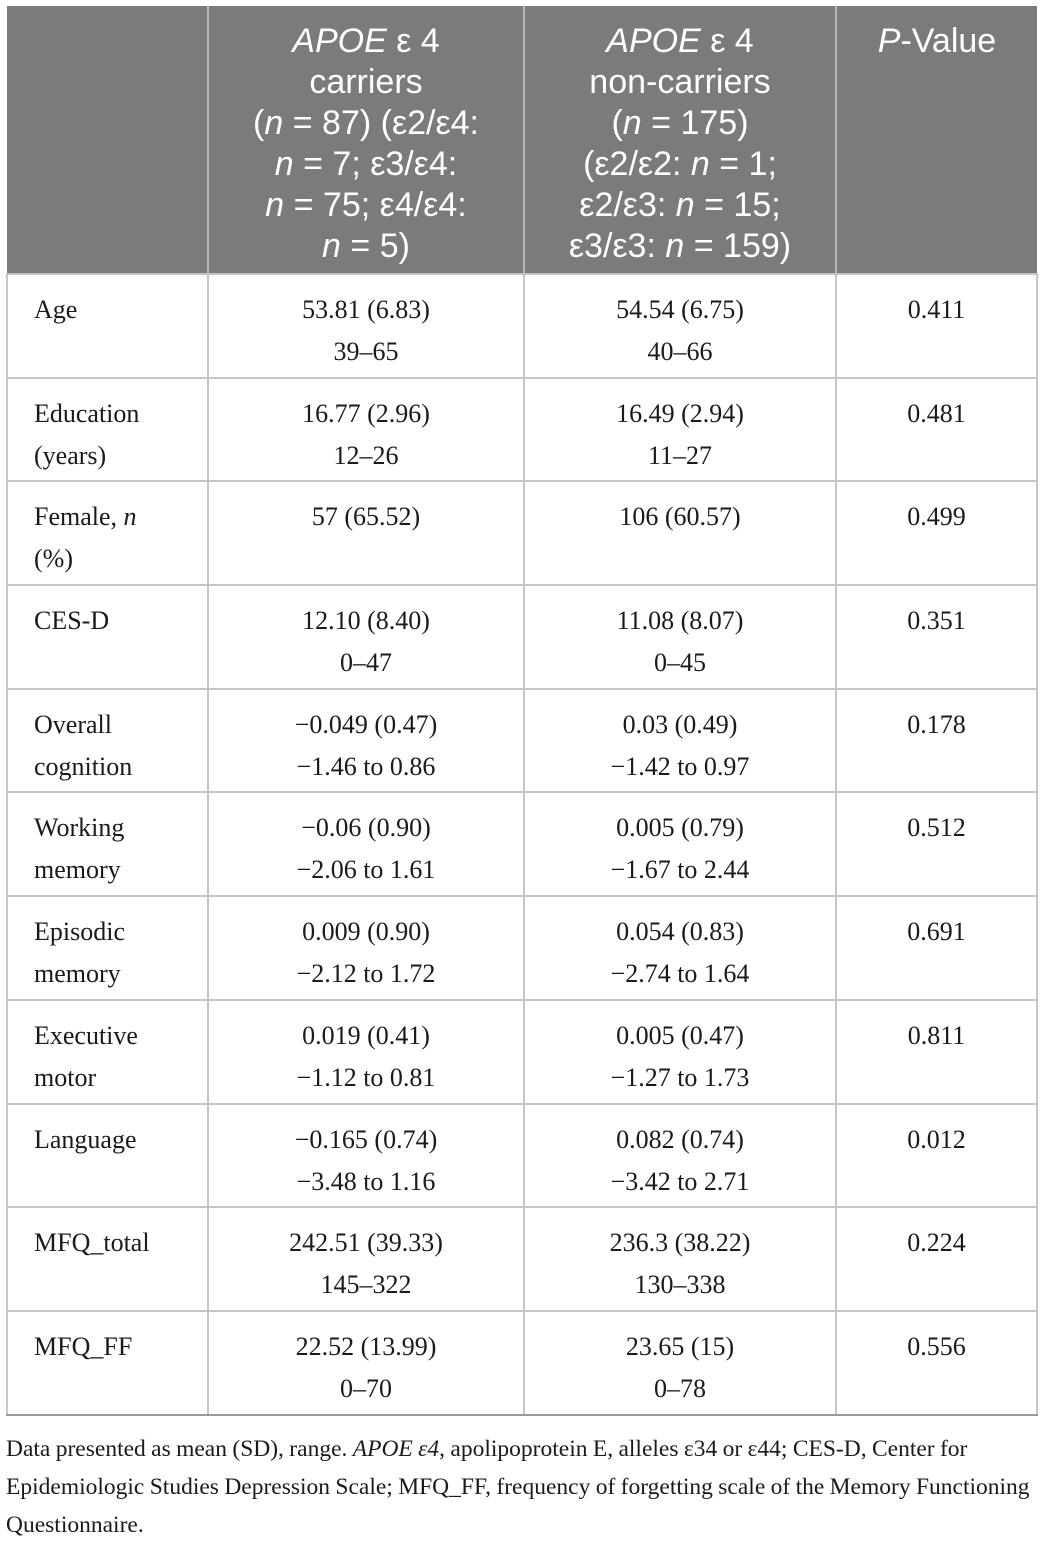 The image size is (1045, 1546). What do you see at coordinates (56, 309) in the screenshot?
I see `row-label-line: Age` at bounding box center [56, 309].